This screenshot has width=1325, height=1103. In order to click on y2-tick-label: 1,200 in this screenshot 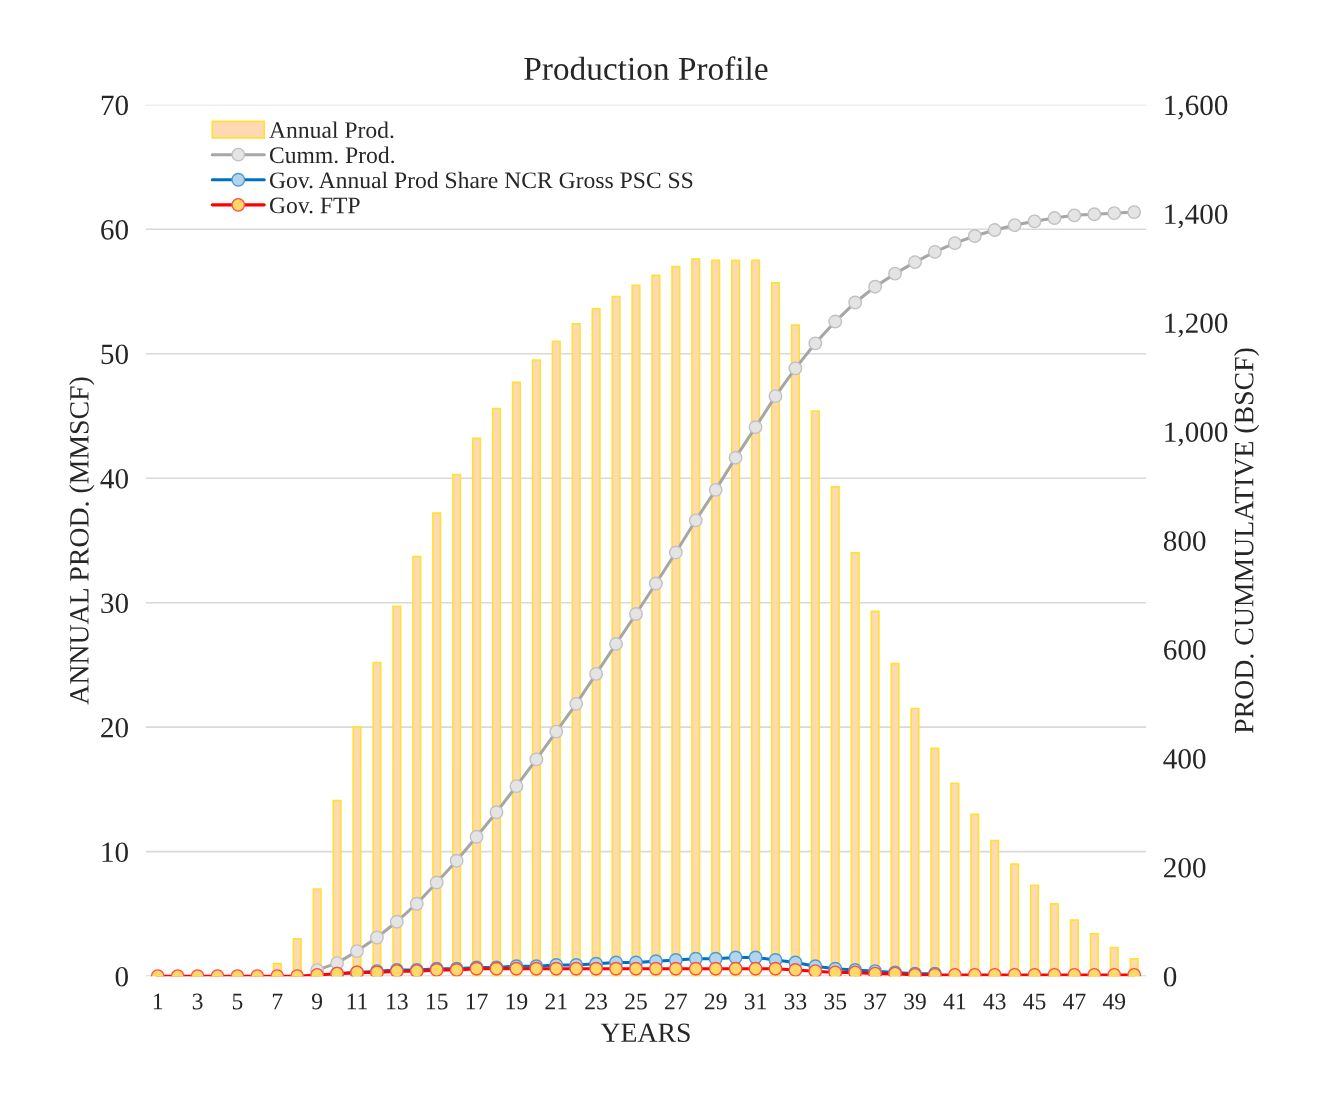, I will do `click(1196, 325)`.